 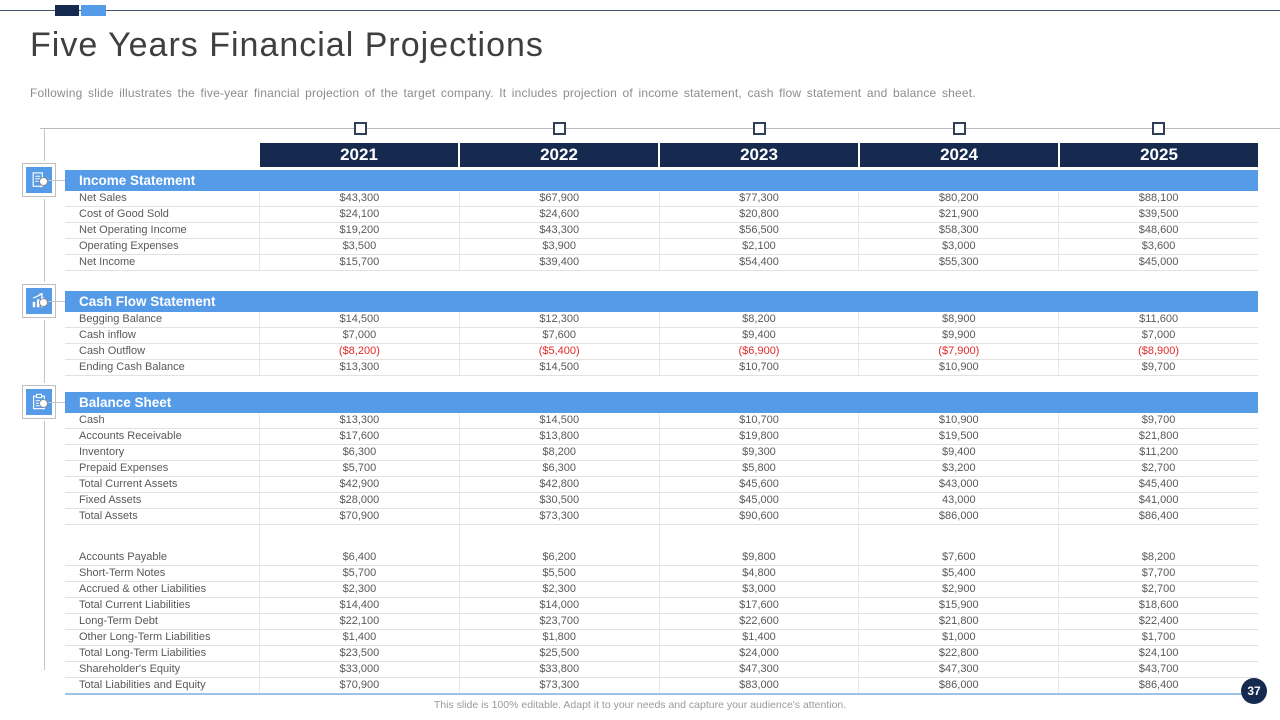 What do you see at coordinates (959, 637) in the screenshot?
I see `row-value: $1,000` at bounding box center [959, 637].